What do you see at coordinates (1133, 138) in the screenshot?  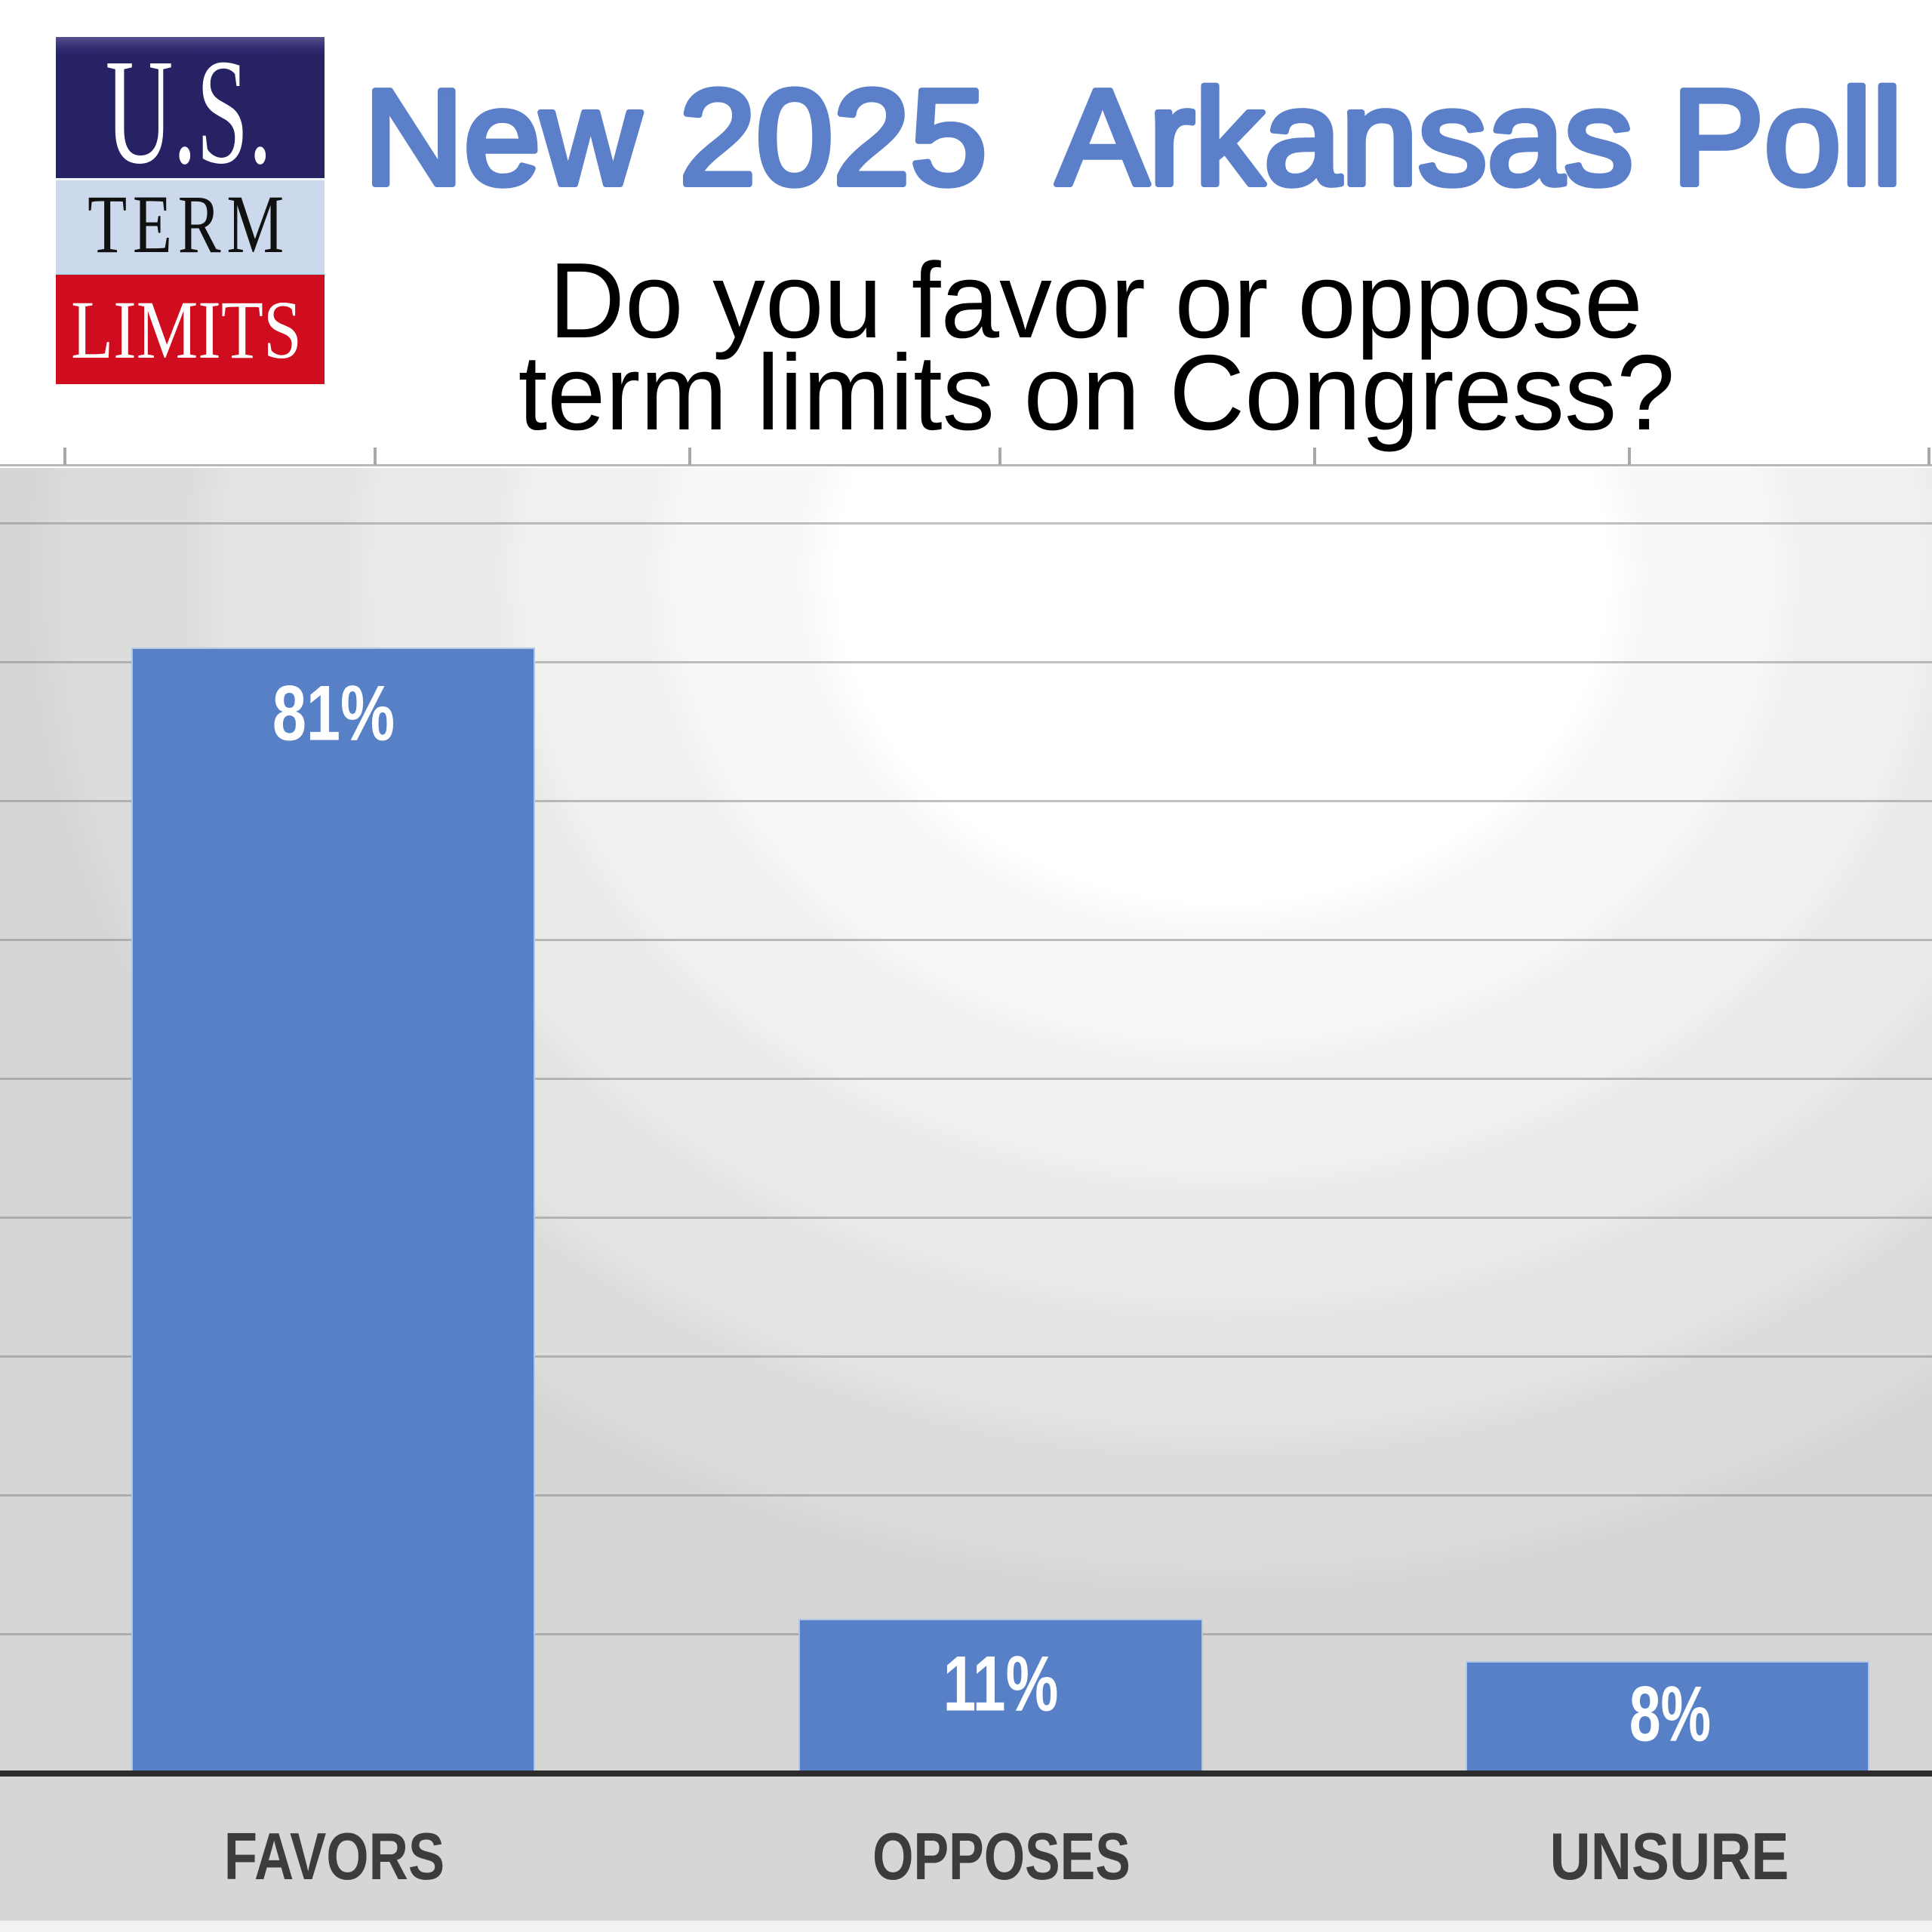 I see `svg-text: New 2025 Arkansas Poll` at bounding box center [1133, 138].